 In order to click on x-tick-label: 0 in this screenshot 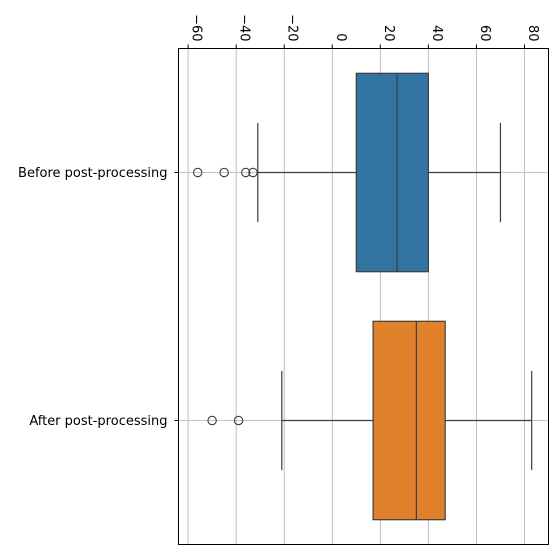, I will do `click(340, 37)`.